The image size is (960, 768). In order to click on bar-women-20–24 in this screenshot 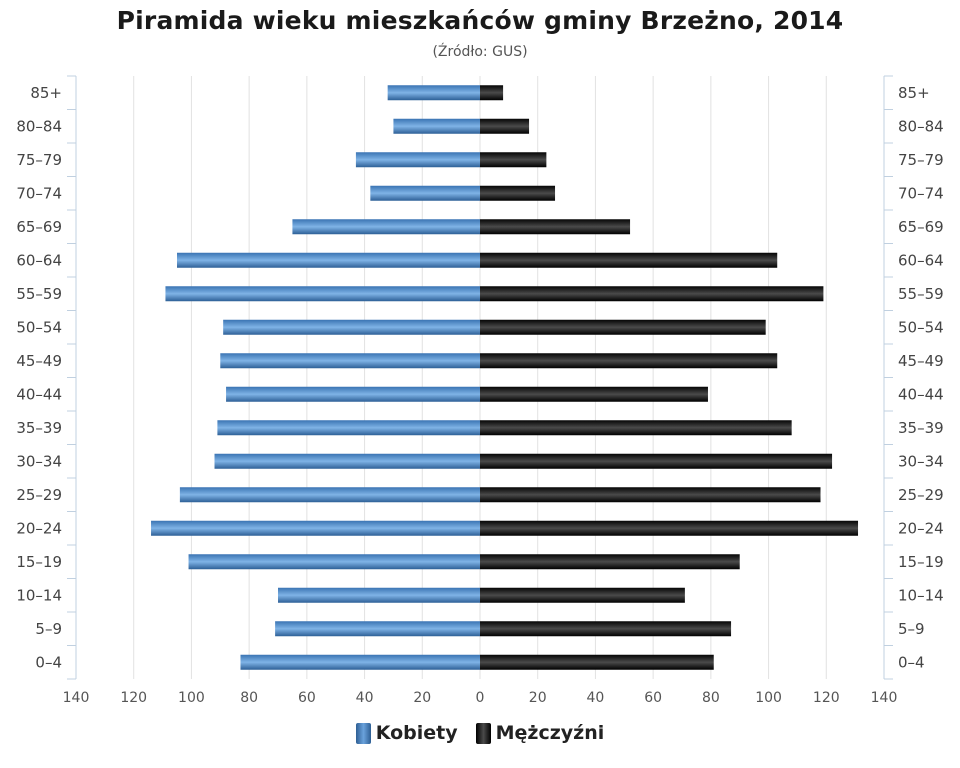, I will do `click(315, 528)`.